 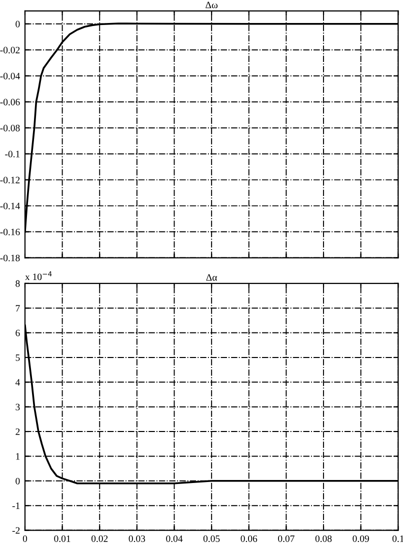 What do you see at coordinates (323, 538) in the screenshot?
I see `x-tick-label: 0.08` at bounding box center [323, 538].